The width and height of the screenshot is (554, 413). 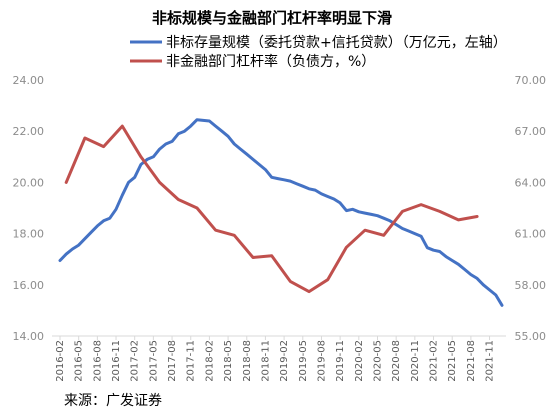 I want to click on x-tick-label-7: 2017-11, so click(x=191, y=361).